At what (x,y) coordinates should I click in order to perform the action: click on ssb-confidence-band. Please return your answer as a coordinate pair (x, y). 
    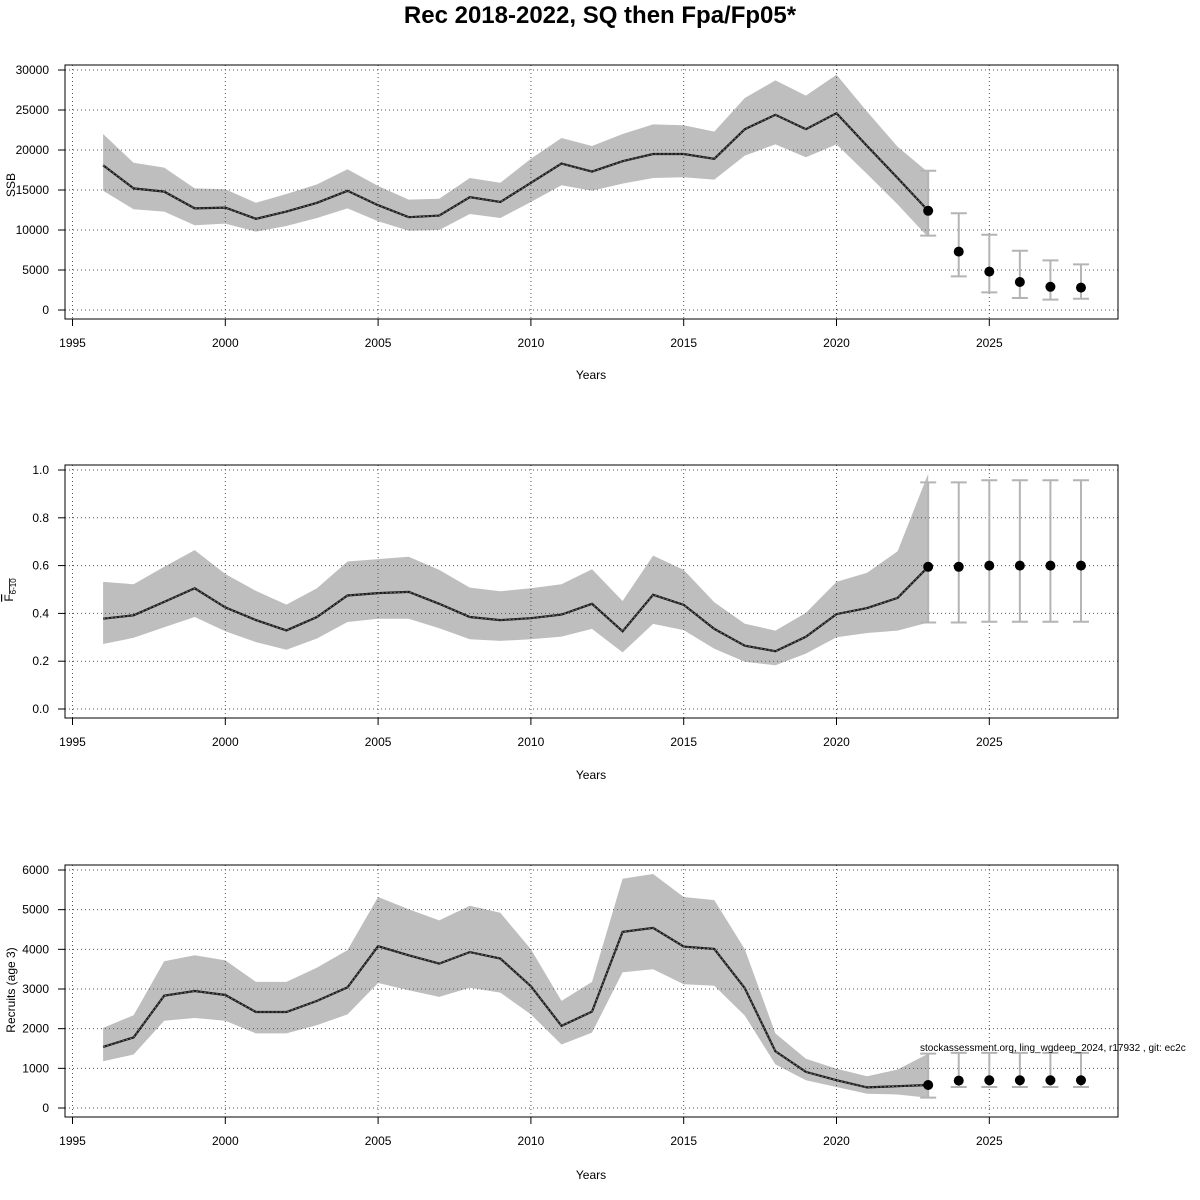
    Looking at the image, I should click on (516, 156).